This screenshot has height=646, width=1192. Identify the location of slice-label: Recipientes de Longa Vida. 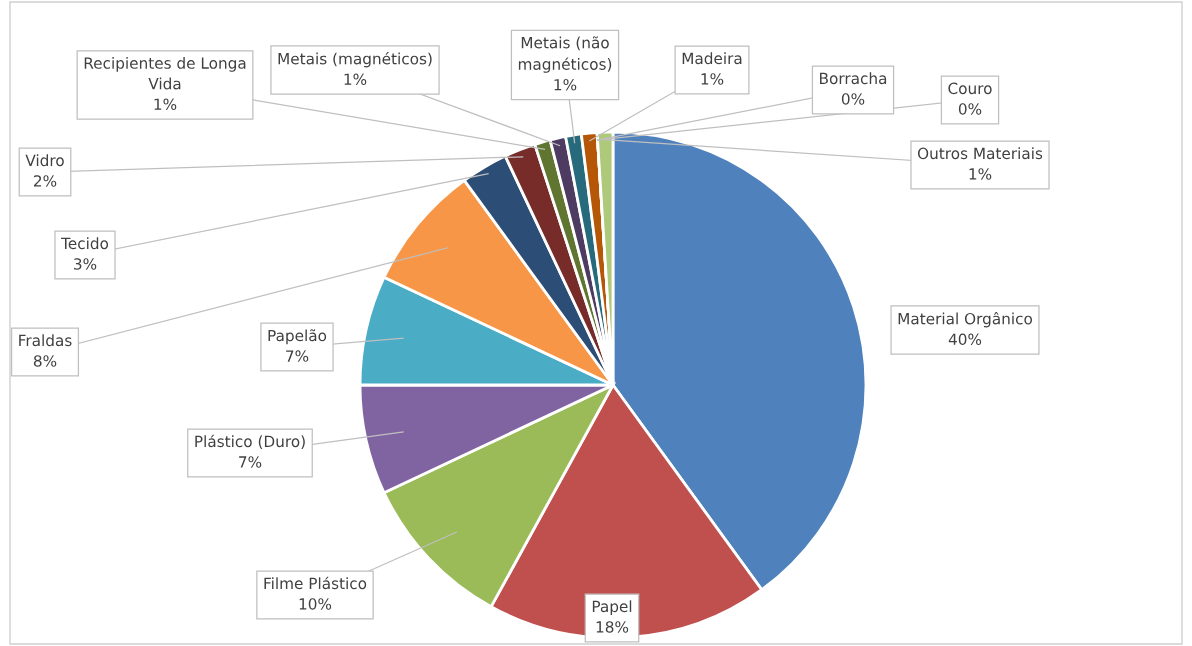
(165, 73).